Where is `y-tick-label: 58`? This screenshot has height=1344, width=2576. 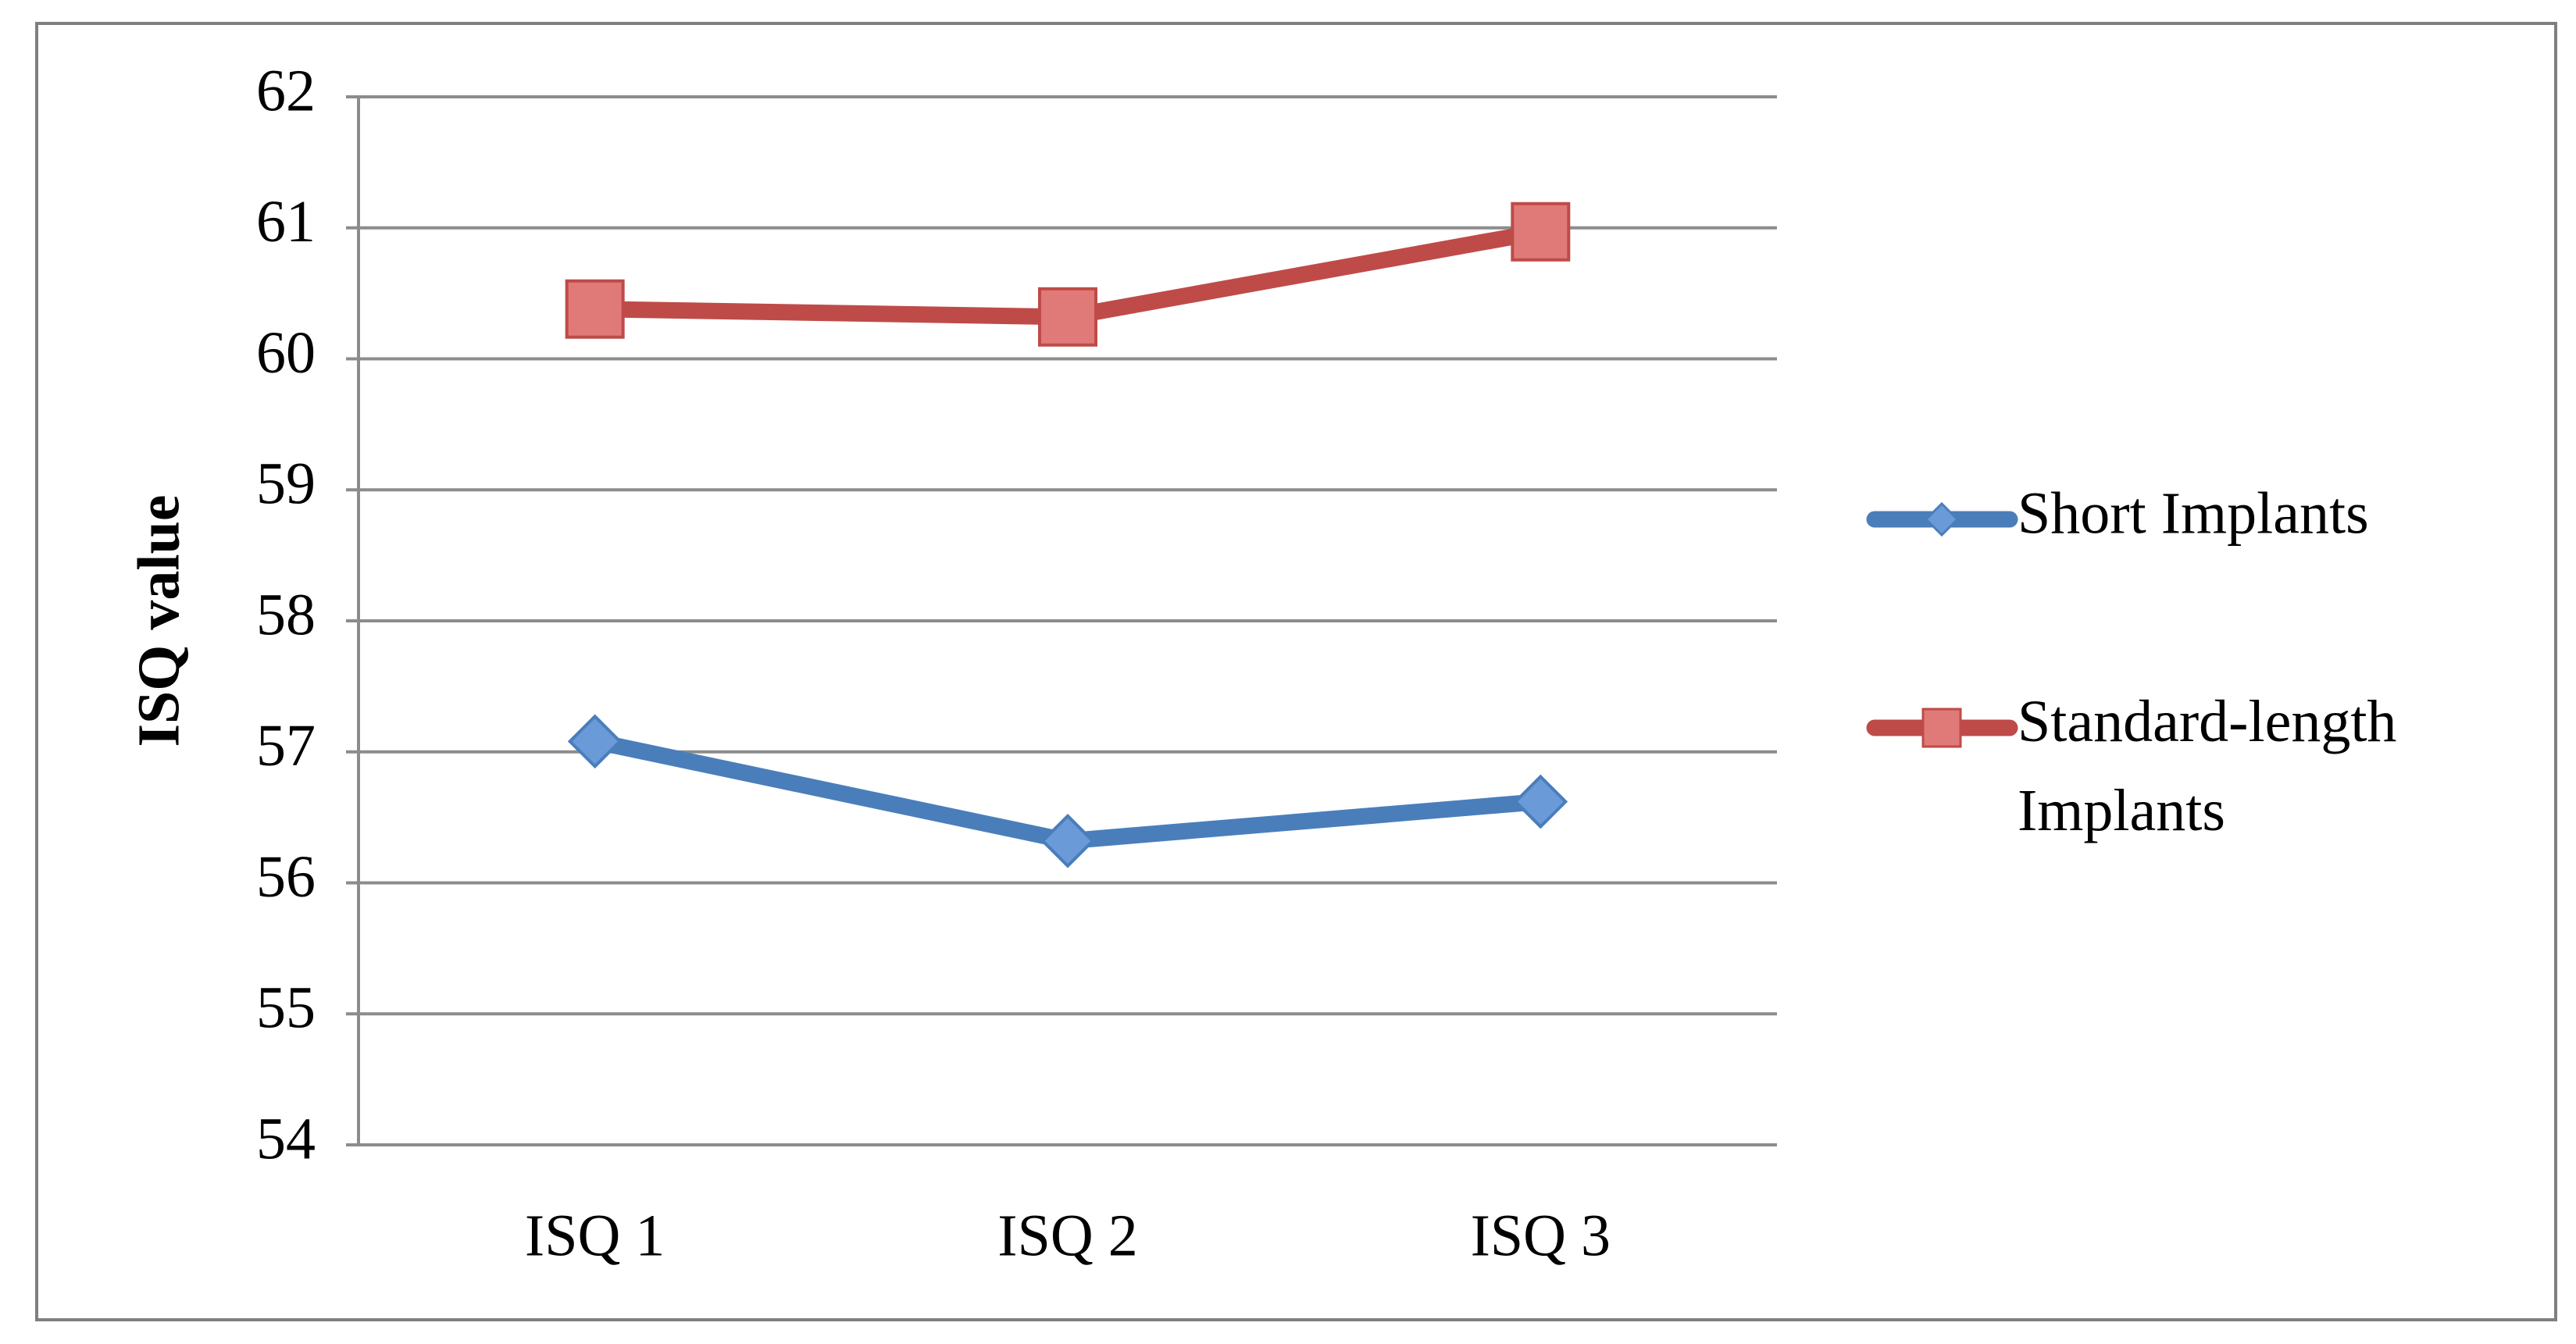 y-tick-label: 58 is located at coordinates (286, 614).